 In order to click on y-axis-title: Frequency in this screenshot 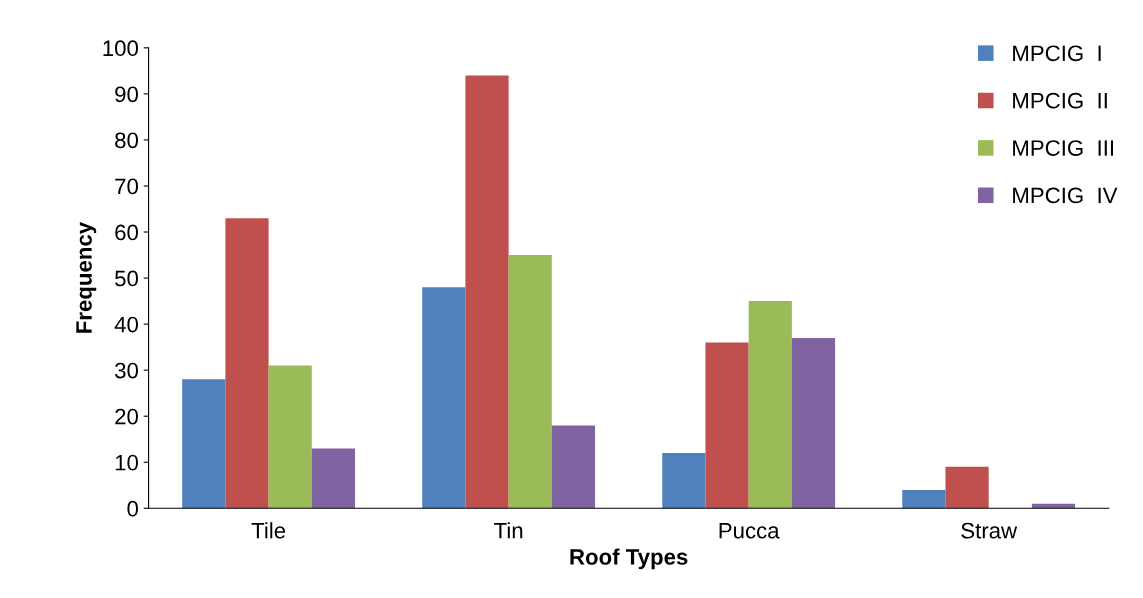, I will do `click(86, 277)`.